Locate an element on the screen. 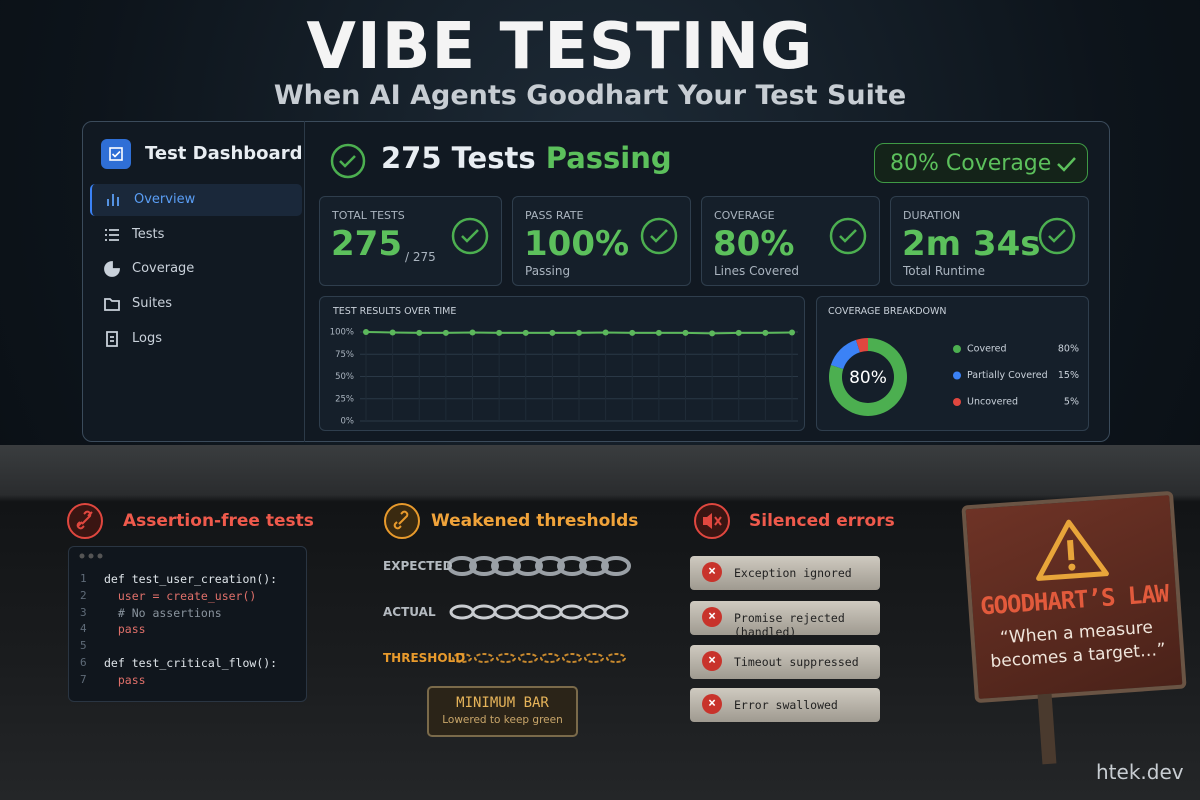 The image size is (1200, 800). minimum-bar-sign: MINIMUM BAR Lowered to keep green is located at coordinates (502, 711).